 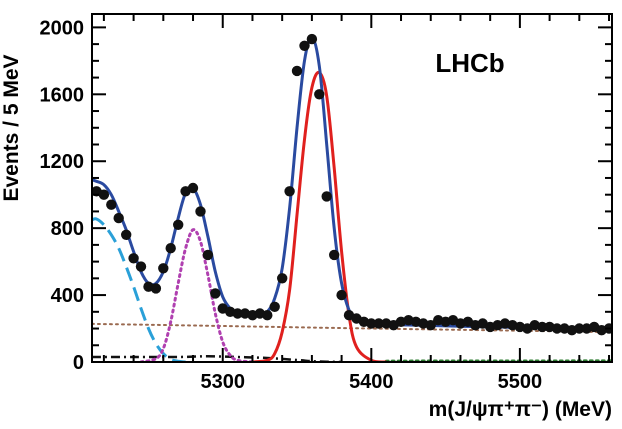 What do you see at coordinates (520, 382) in the screenshot?
I see `x-tick-label: 5500` at bounding box center [520, 382].